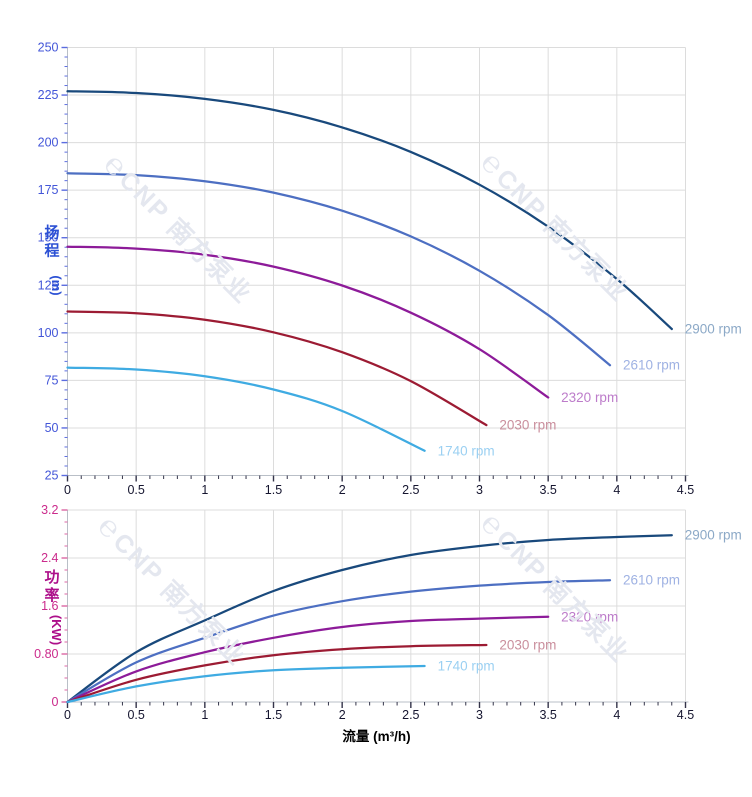  What do you see at coordinates (49, 606) in the screenshot?
I see `y-tick-label: 1.6` at bounding box center [49, 606].